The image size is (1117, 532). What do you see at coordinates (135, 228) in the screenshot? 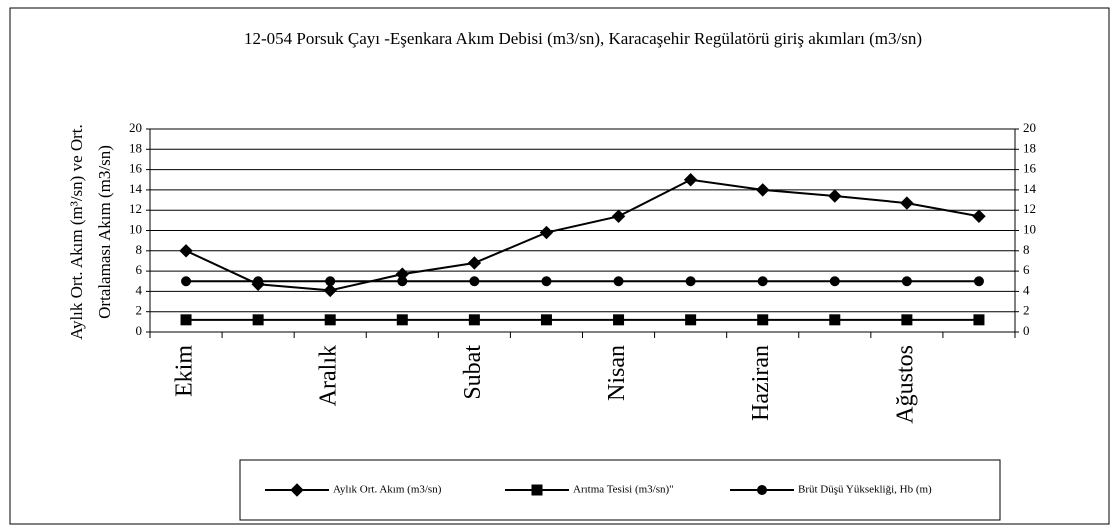
I see `y-tick-label: 10` at bounding box center [135, 228].